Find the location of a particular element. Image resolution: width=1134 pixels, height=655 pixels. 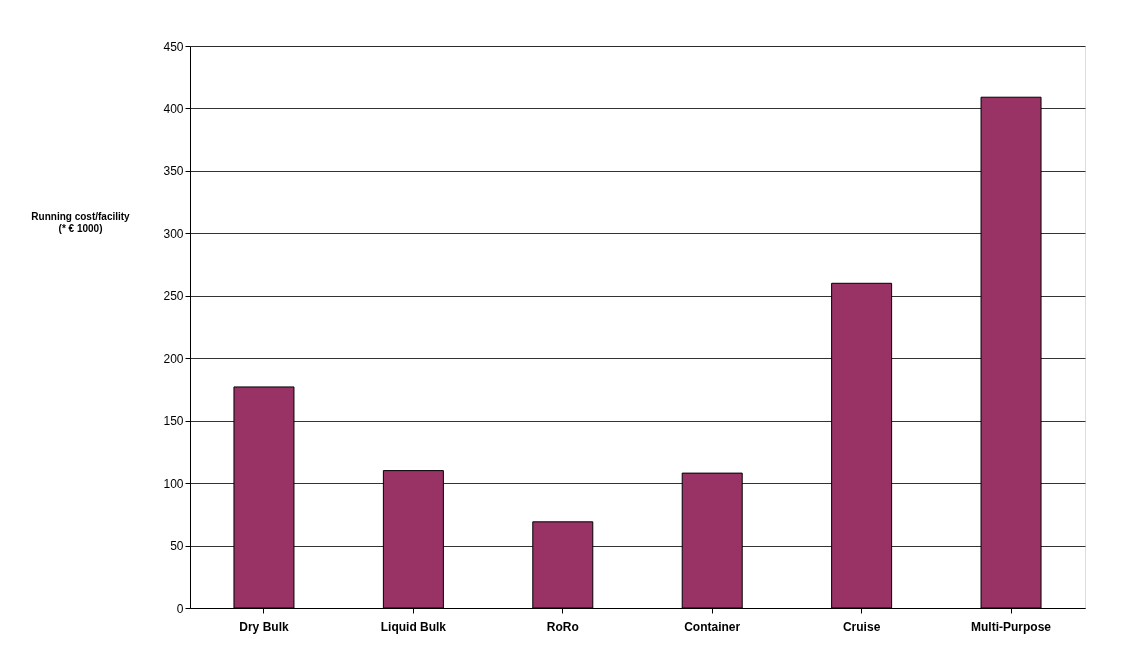

y-tick-label: 400 is located at coordinates (173, 108).